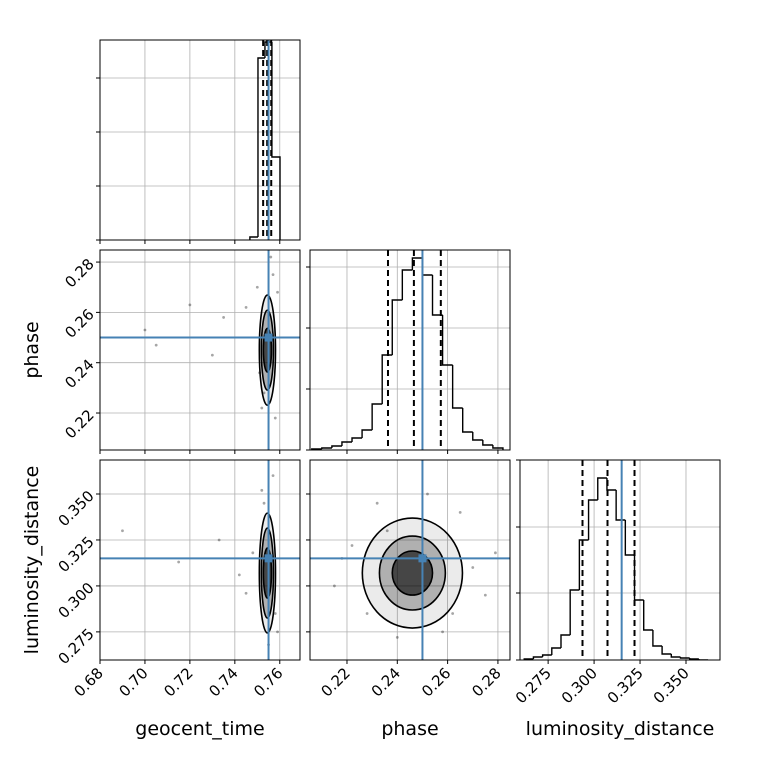 This screenshot has height=760, width=760. I want to click on y-tick-label: 0.275, so click(76, 646).